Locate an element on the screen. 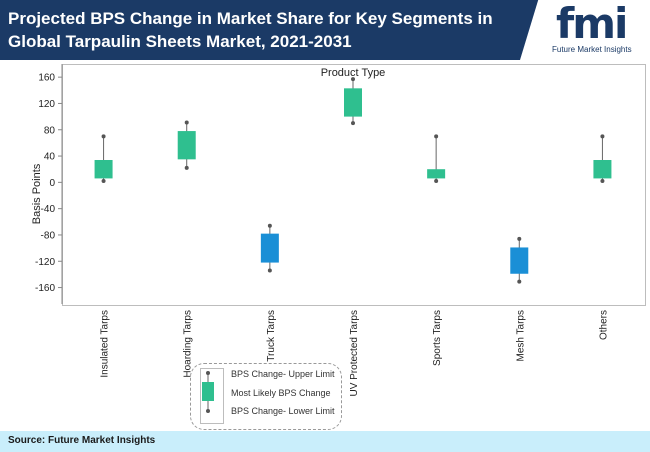 The image size is (650, 452). y-tick-label: -80 is located at coordinates (48, 235).